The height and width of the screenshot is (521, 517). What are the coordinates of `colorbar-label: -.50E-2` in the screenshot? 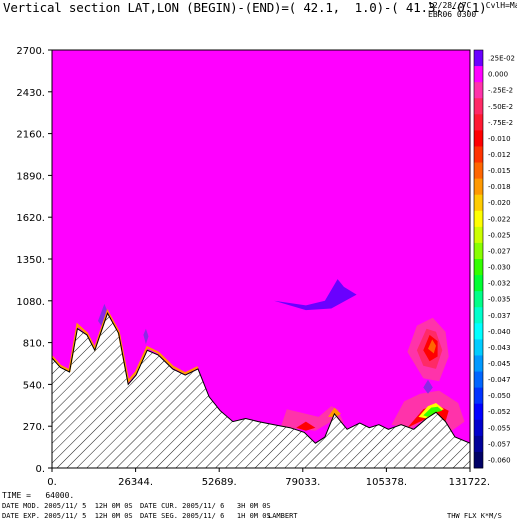 It's located at (500, 107).